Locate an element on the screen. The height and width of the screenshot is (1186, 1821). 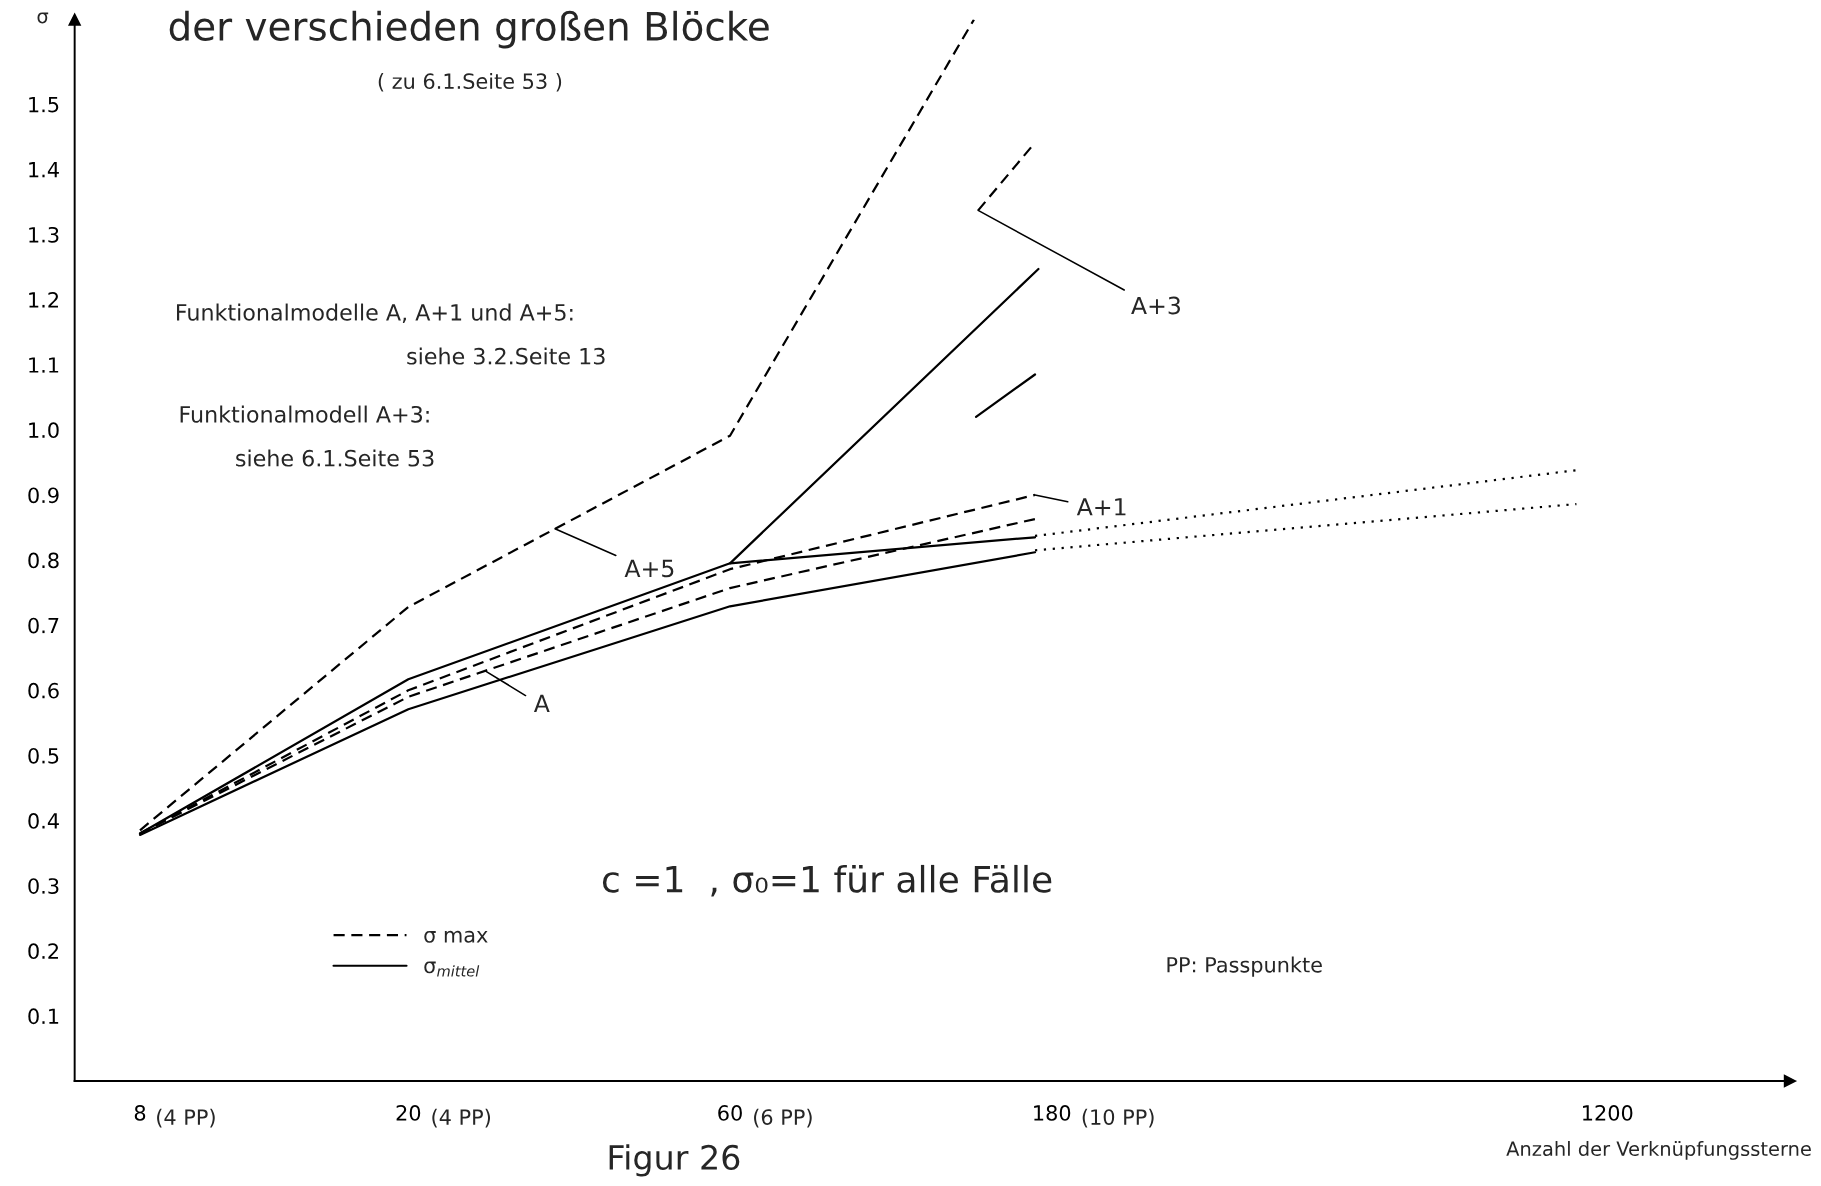
annotation: c =1 , σ₀=1 für alle Fälle is located at coordinates (827, 880).